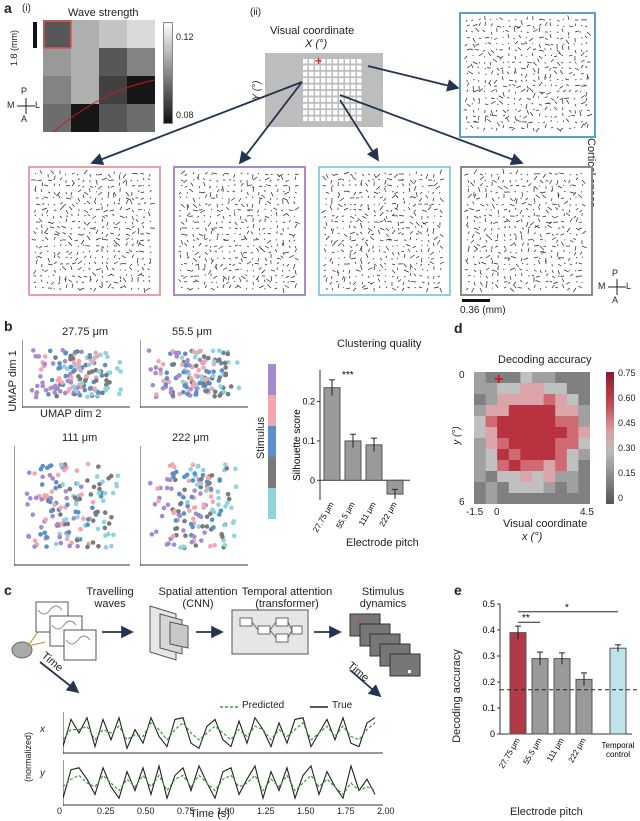  Describe the element at coordinates (60, 811) in the screenshot. I see `time-tick: 0` at that location.